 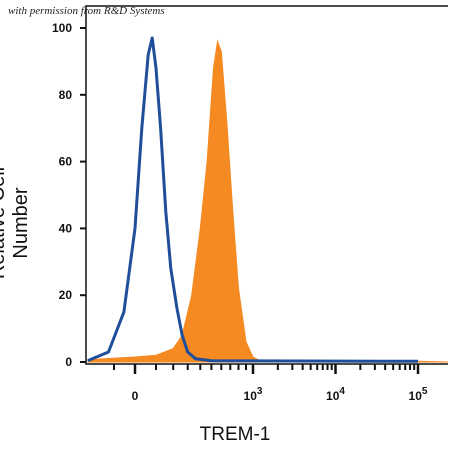 I want to click on x-axis: 0 10³ 10⁴ 10⁵, so click(x=270, y=383).